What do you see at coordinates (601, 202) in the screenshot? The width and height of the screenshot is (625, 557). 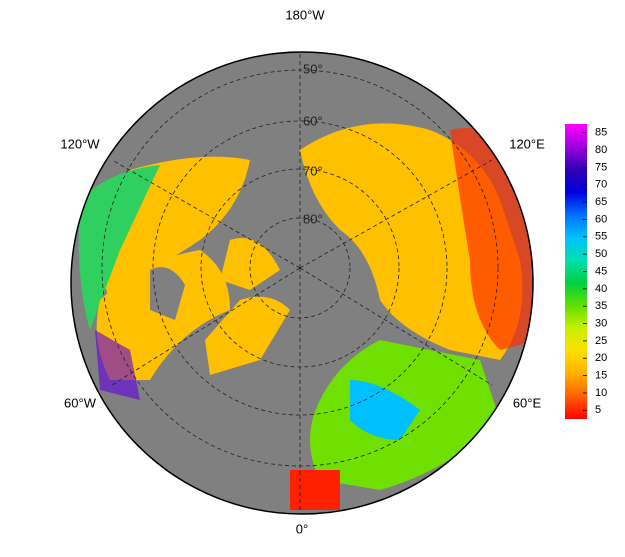 I see `colorbar-label: 65` at bounding box center [601, 202].